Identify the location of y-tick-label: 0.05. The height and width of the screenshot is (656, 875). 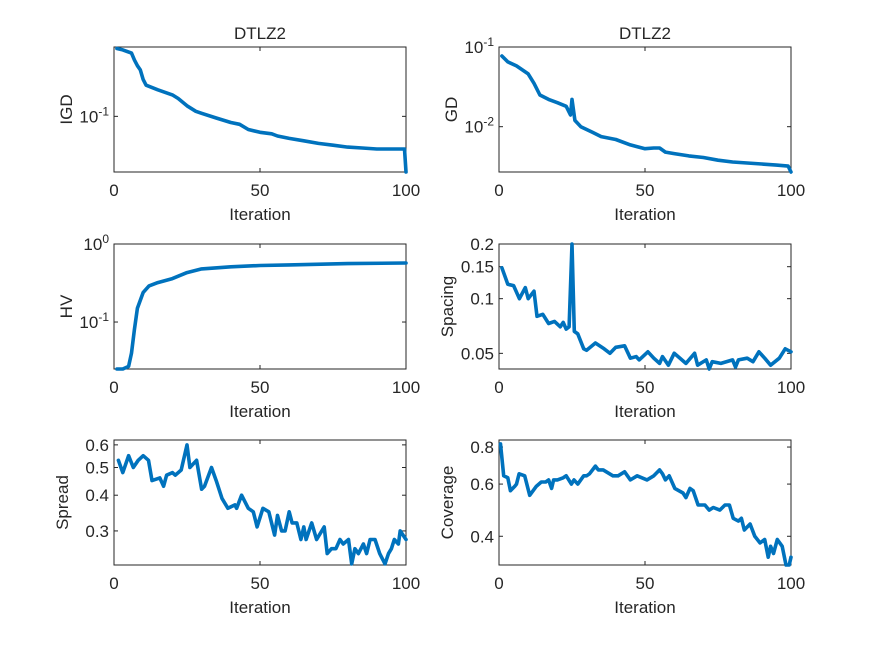
(477, 353).